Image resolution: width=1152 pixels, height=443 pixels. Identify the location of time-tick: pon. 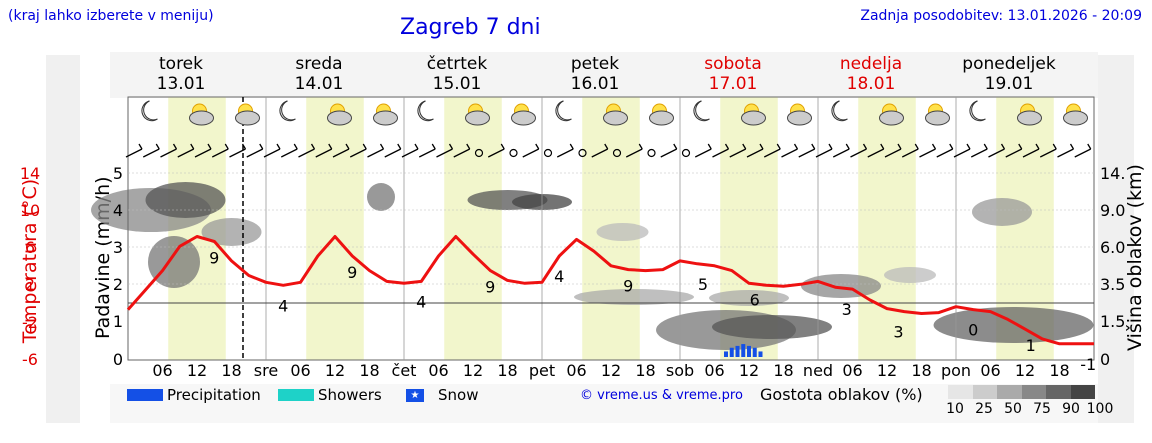
(956, 370).